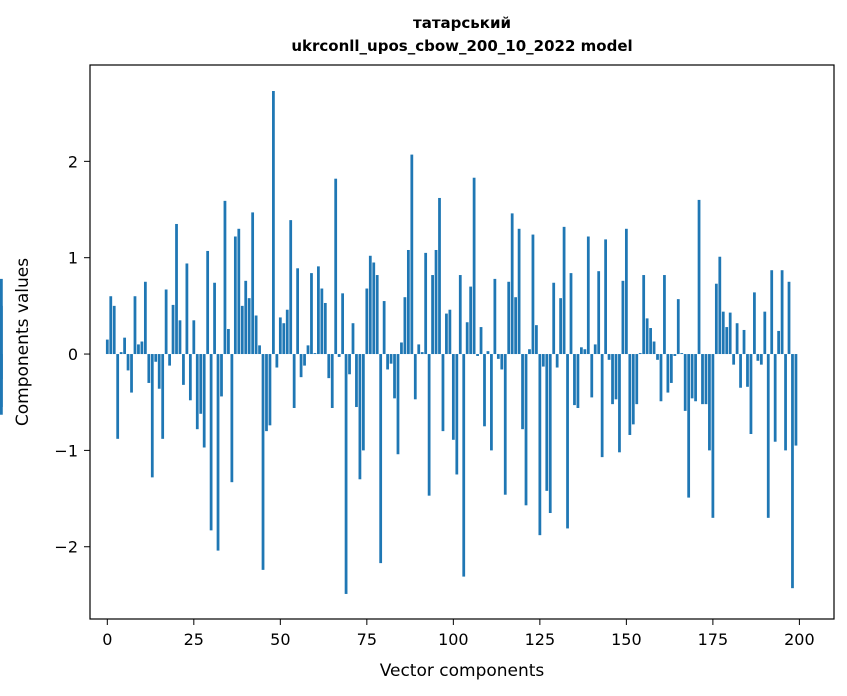  I want to click on x-tick-label: 75, so click(367, 639).